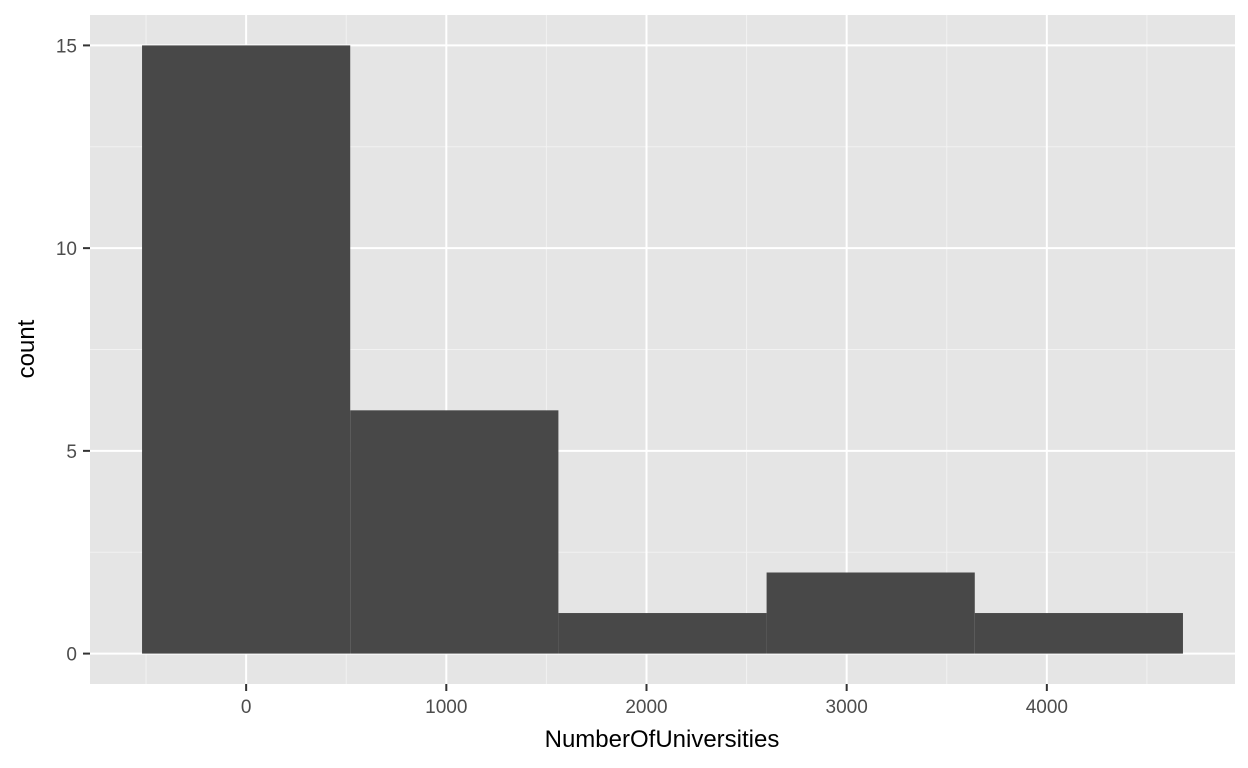  What do you see at coordinates (66, 249) in the screenshot?
I see `y-tick-label: 10` at bounding box center [66, 249].